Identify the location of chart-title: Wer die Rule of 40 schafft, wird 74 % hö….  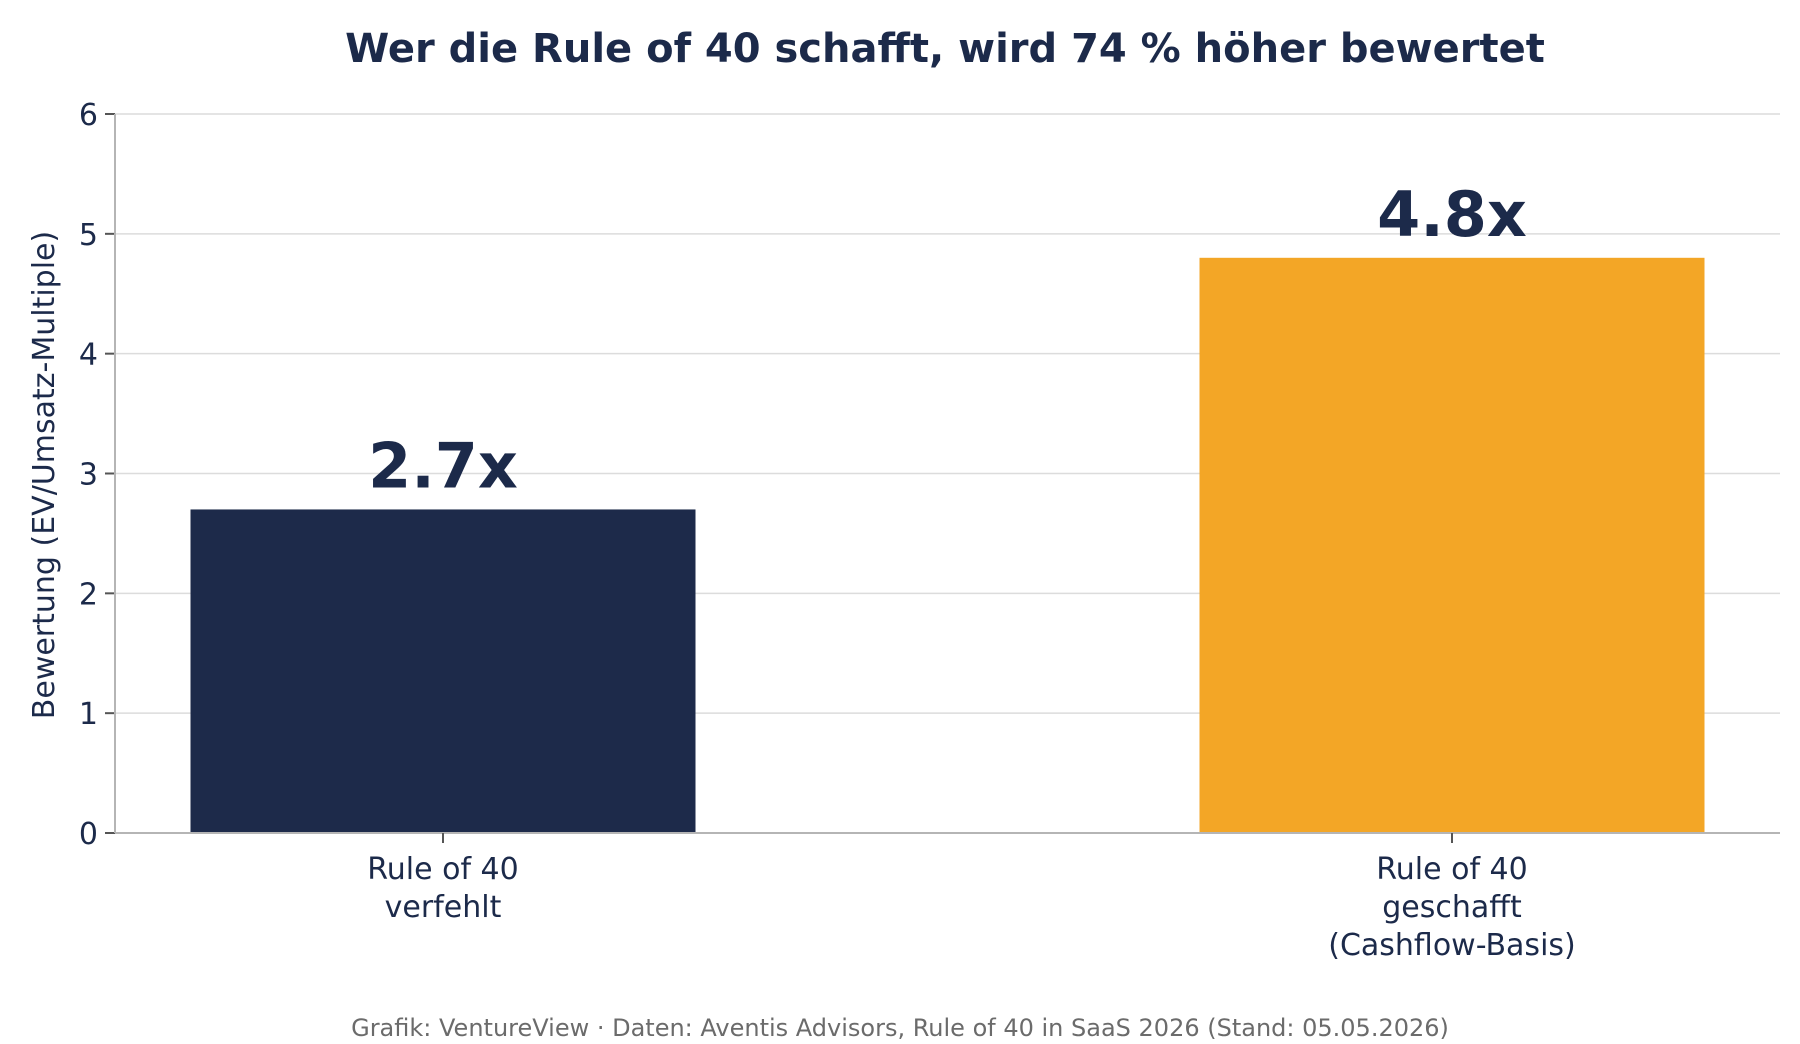
(945, 49).